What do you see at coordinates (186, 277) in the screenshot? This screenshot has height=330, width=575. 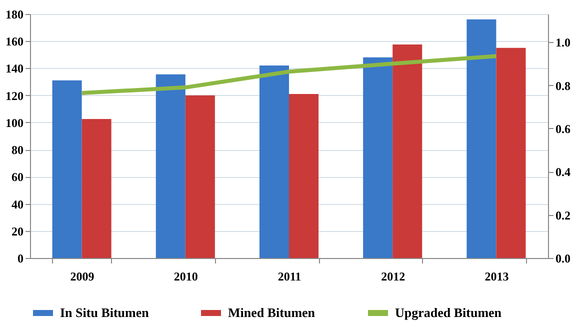 I see `x-tick-label: 2010` at bounding box center [186, 277].